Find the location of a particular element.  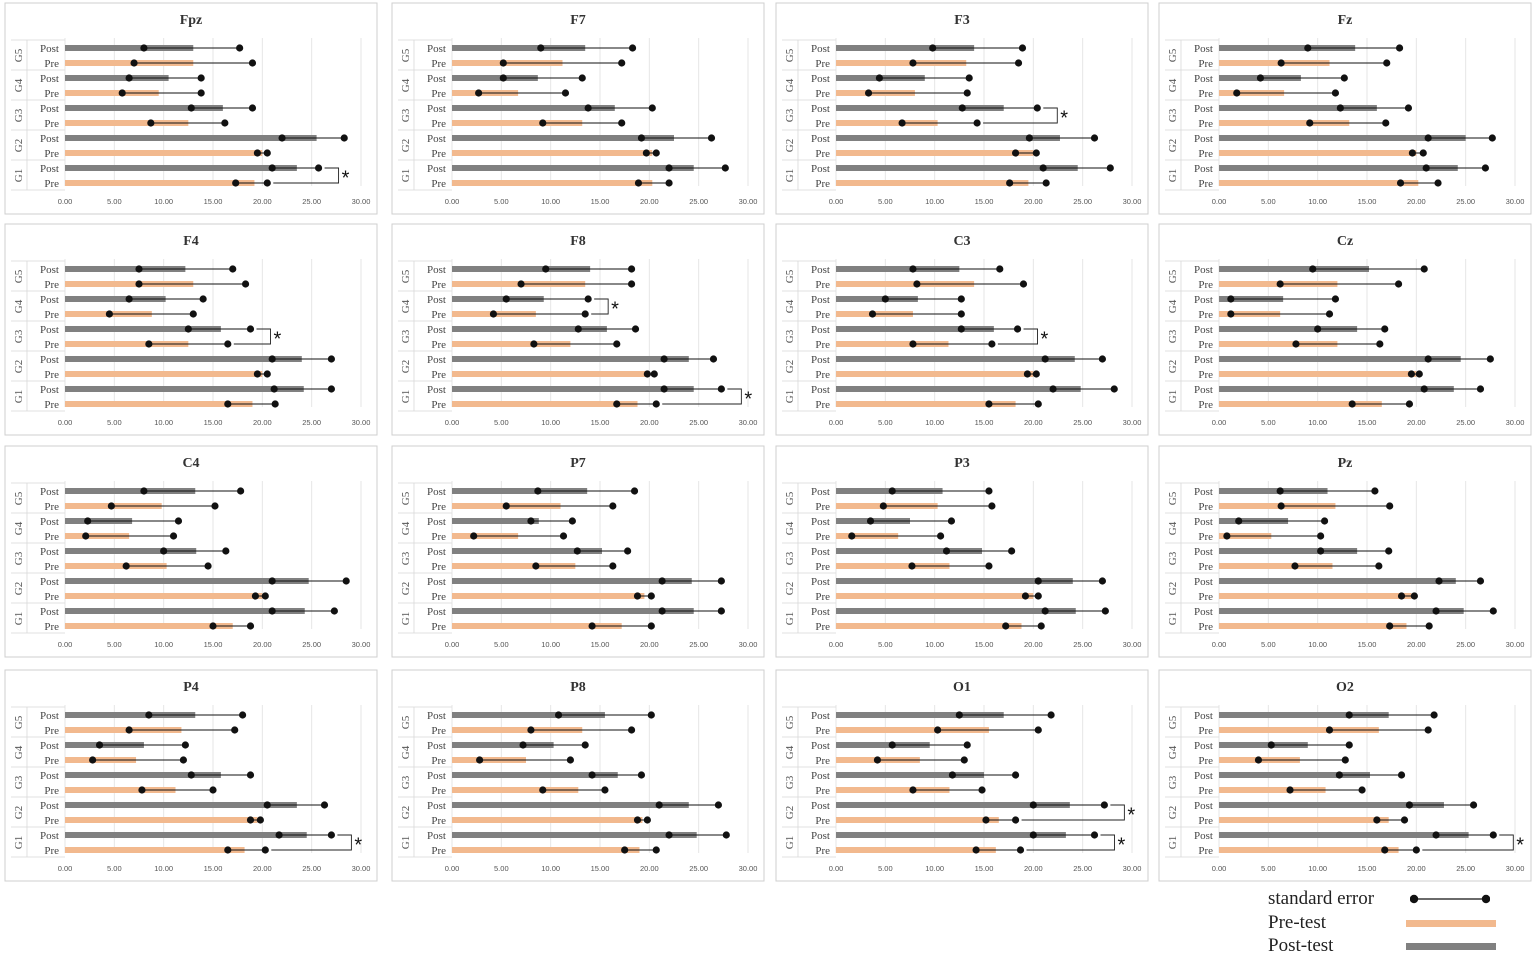

panel-title: P4 is located at coordinates (191, 687).